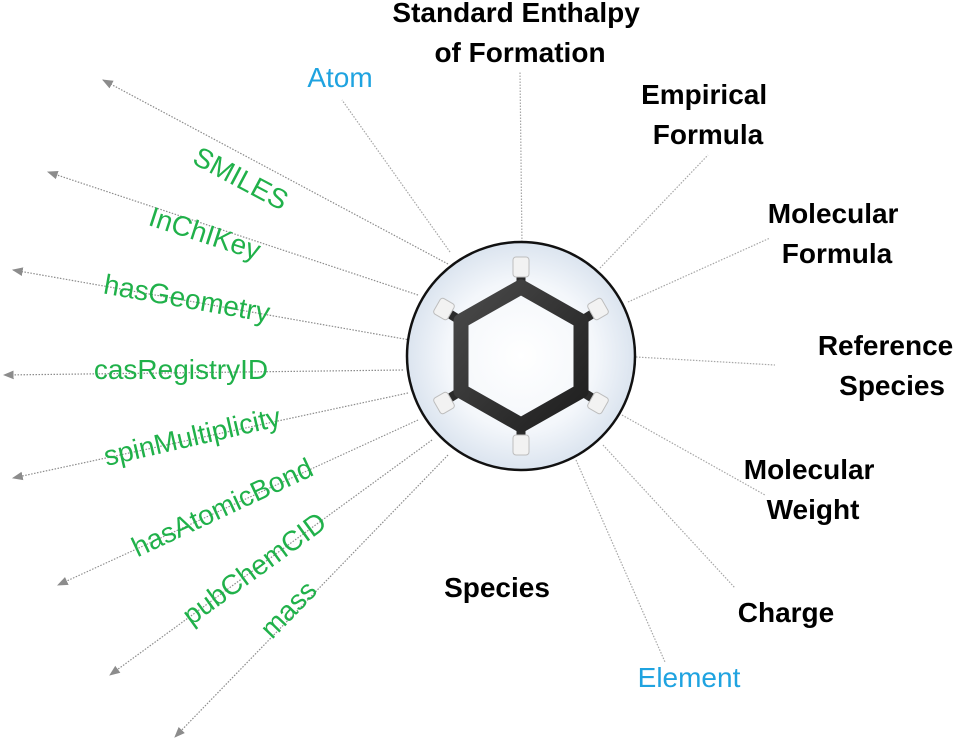  What do you see at coordinates (885, 345) in the screenshot?
I see `property-reference-species-line-1: Reference` at bounding box center [885, 345].